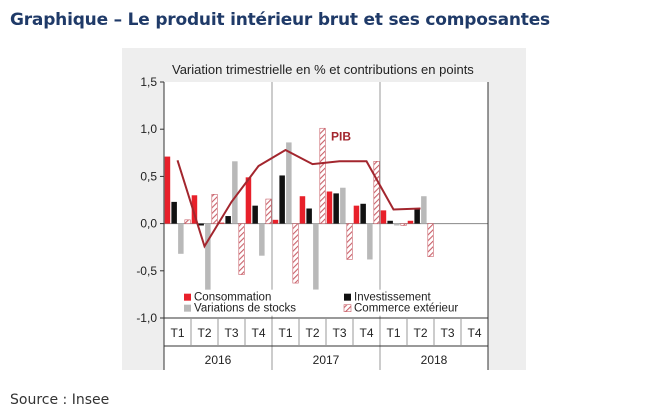 Image resolution: width=661 pixels, height=418 pixels. I want to click on legend-box, so click(328, 302).